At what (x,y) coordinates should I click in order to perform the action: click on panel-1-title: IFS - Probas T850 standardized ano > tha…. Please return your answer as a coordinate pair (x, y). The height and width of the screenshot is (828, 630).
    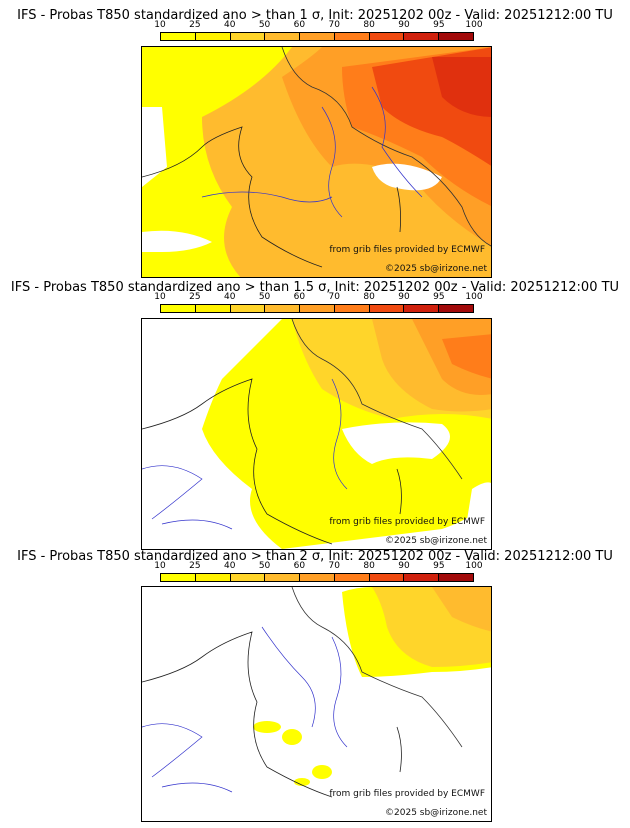
    Looking at the image, I should click on (315, 15).